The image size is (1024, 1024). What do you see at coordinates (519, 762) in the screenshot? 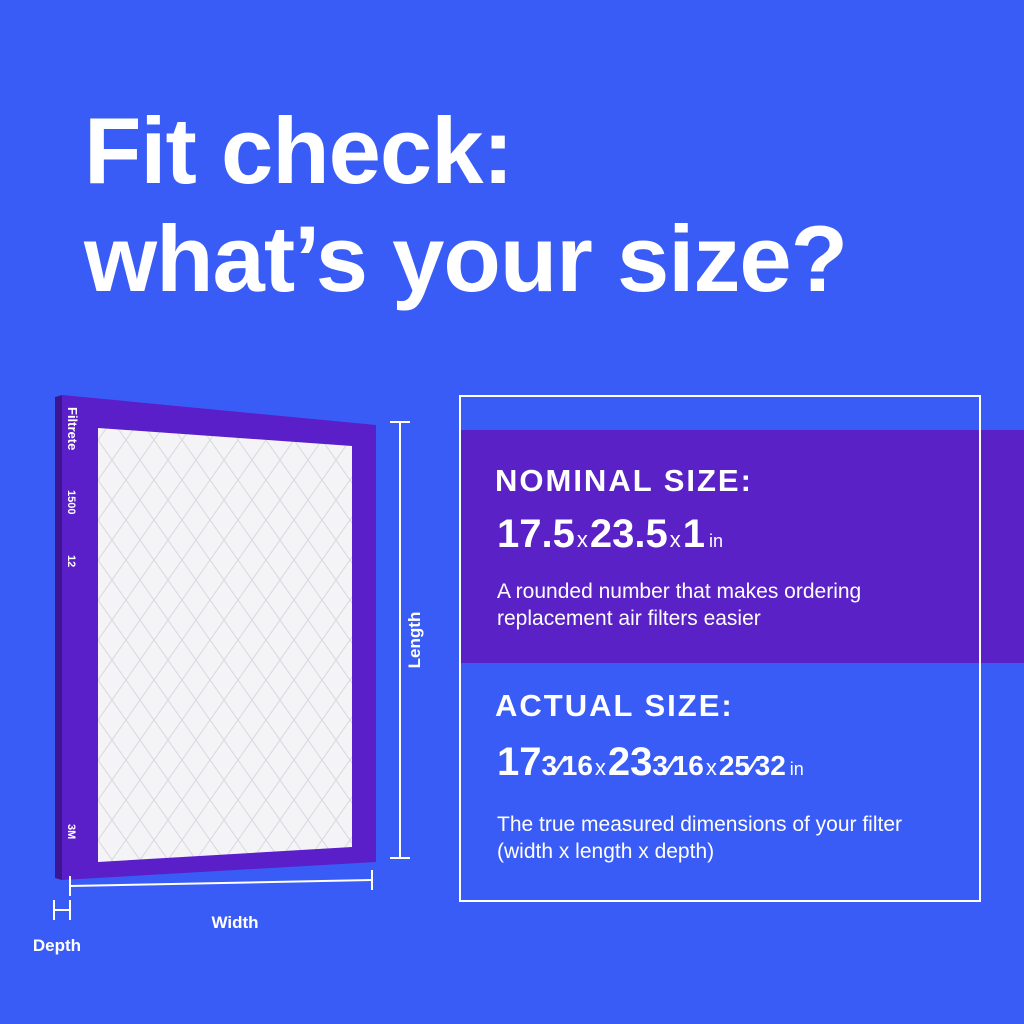
I see `size-part: 17` at bounding box center [519, 762].